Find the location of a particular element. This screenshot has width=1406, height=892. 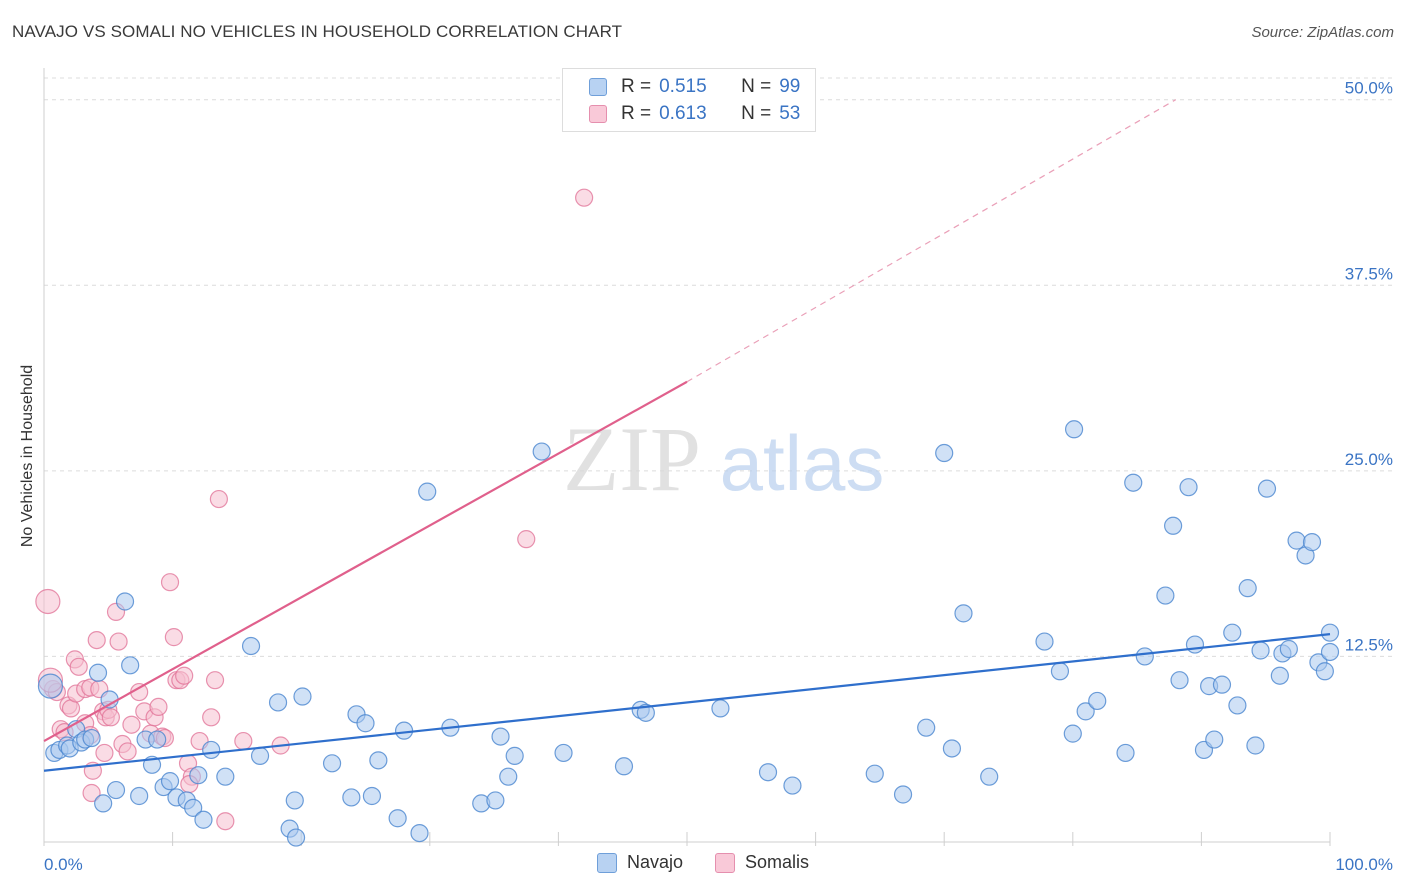

x-tick-label-min: 0.0% is located at coordinates (63, 864).